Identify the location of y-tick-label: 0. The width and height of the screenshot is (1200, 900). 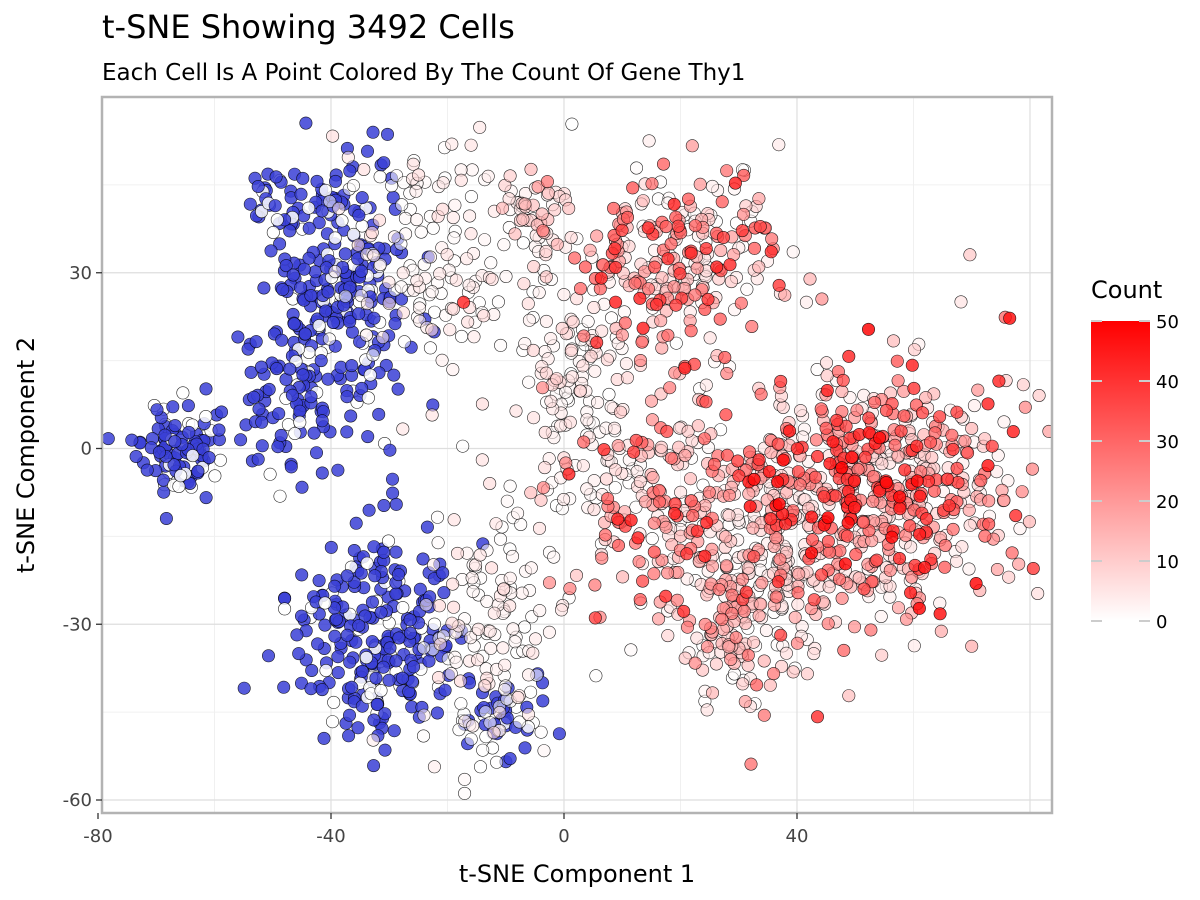
(86, 449).